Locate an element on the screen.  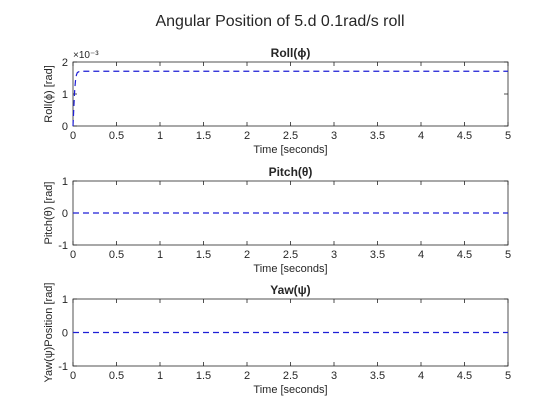
subplot-title: Pitch(θ) is located at coordinates (291, 172).